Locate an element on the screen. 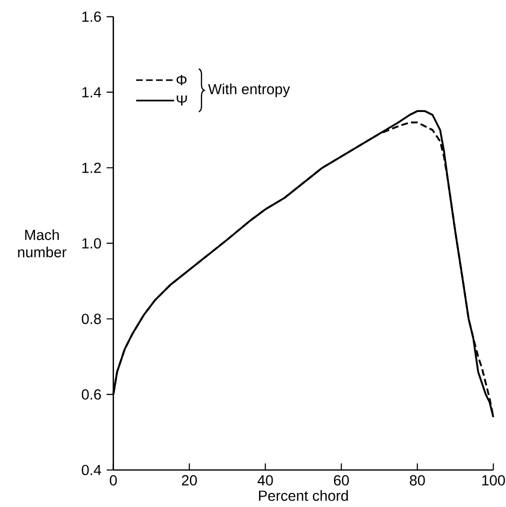 Image resolution: width=506 pixels, height=507 pixels. y-tick-label: 1.6 is located at coordinates (91, 17).